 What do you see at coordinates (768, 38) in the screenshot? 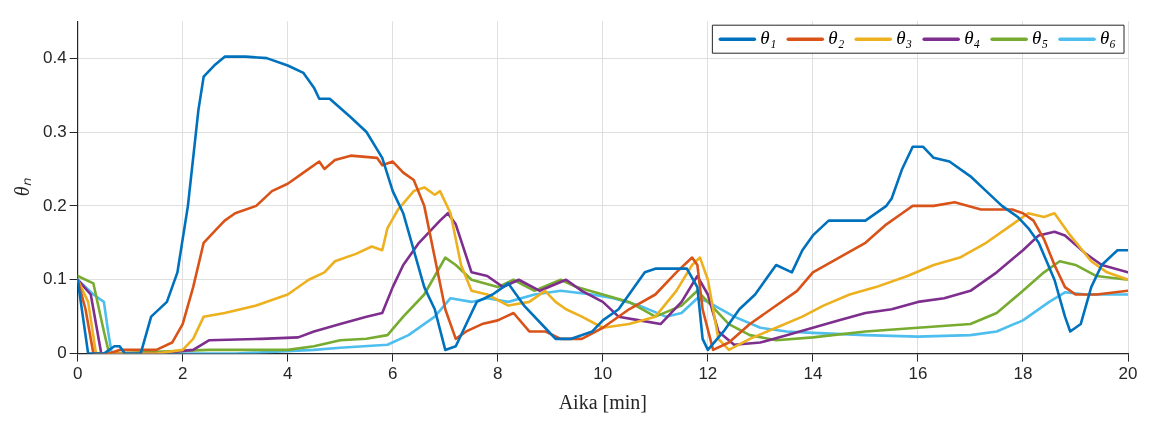
I see `legend-label: θ₁` at bounding box center [768, 38].